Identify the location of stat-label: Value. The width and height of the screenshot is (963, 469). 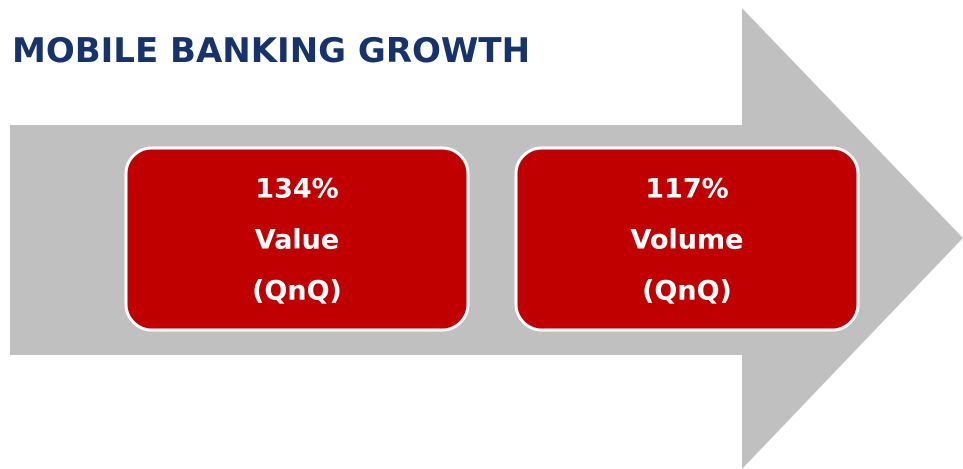
(297, 240).